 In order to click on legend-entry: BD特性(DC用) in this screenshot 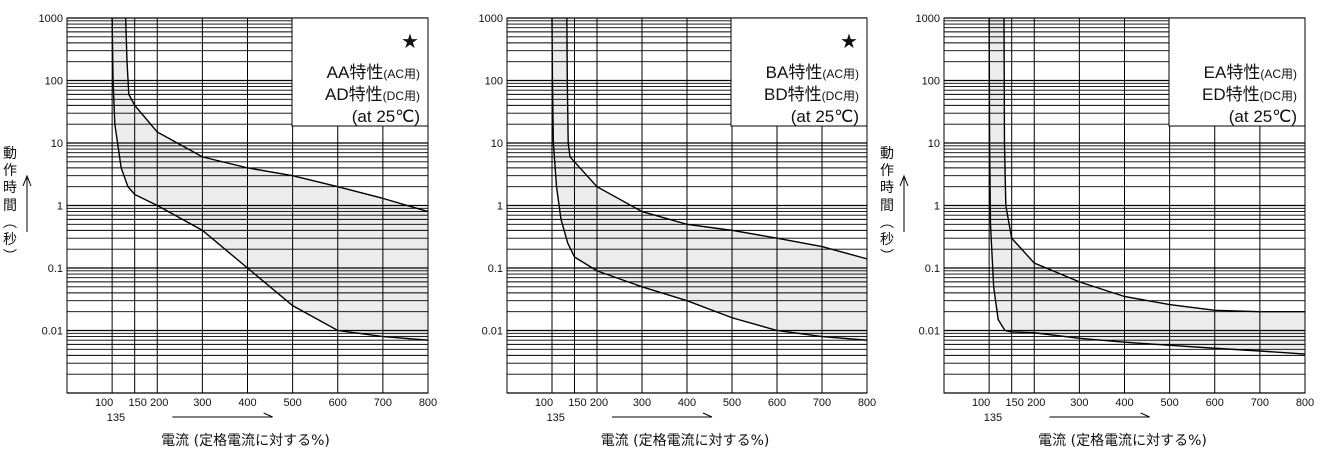, I will do `click(811, 94)`.